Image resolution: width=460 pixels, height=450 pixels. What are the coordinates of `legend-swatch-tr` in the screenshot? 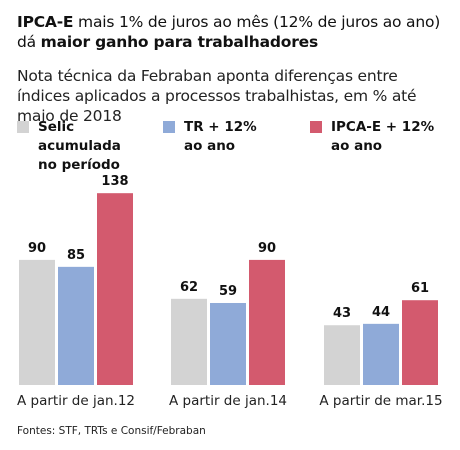 It's located at (169, 127).